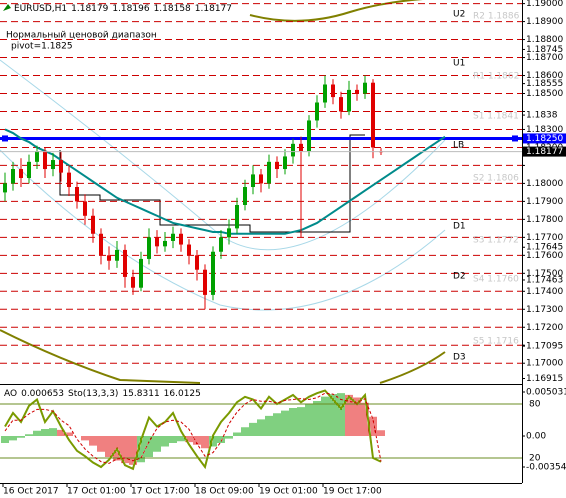 The image size is (566, 498). I want to click on price-label: 1.17500, so click(544, 274).